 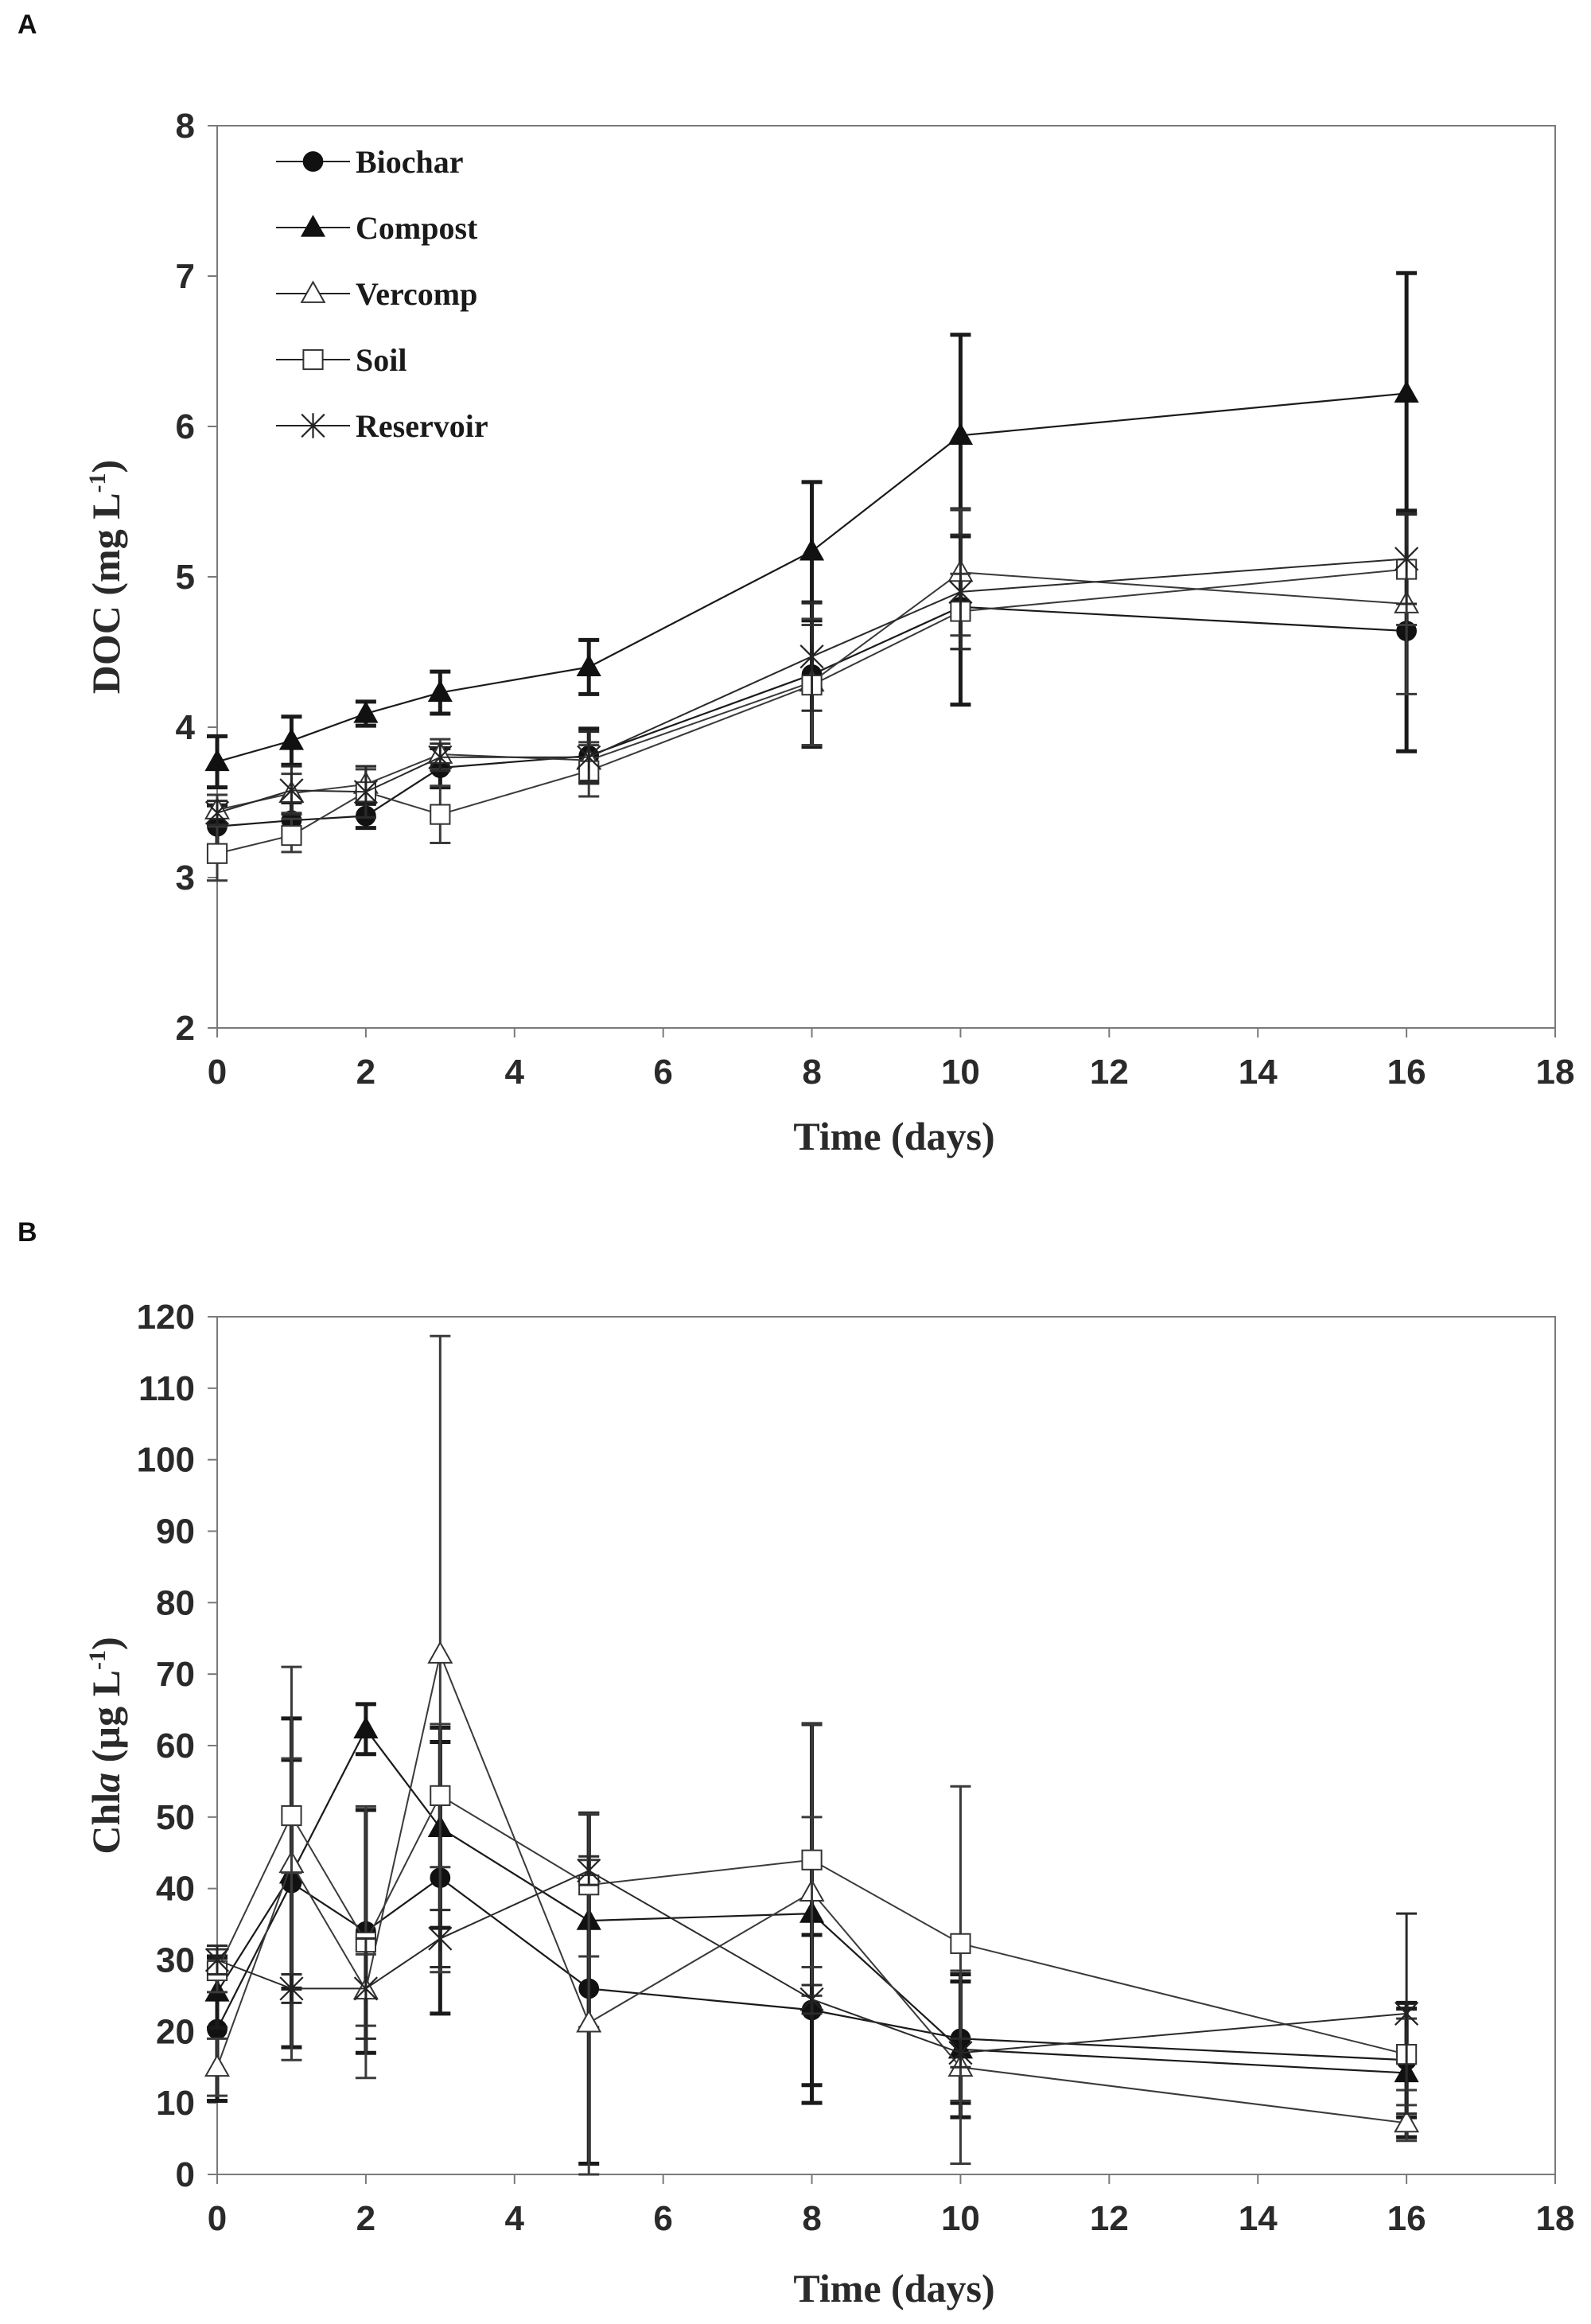 I want to click on y-tick-label: 4, so click(x=186, y=727).